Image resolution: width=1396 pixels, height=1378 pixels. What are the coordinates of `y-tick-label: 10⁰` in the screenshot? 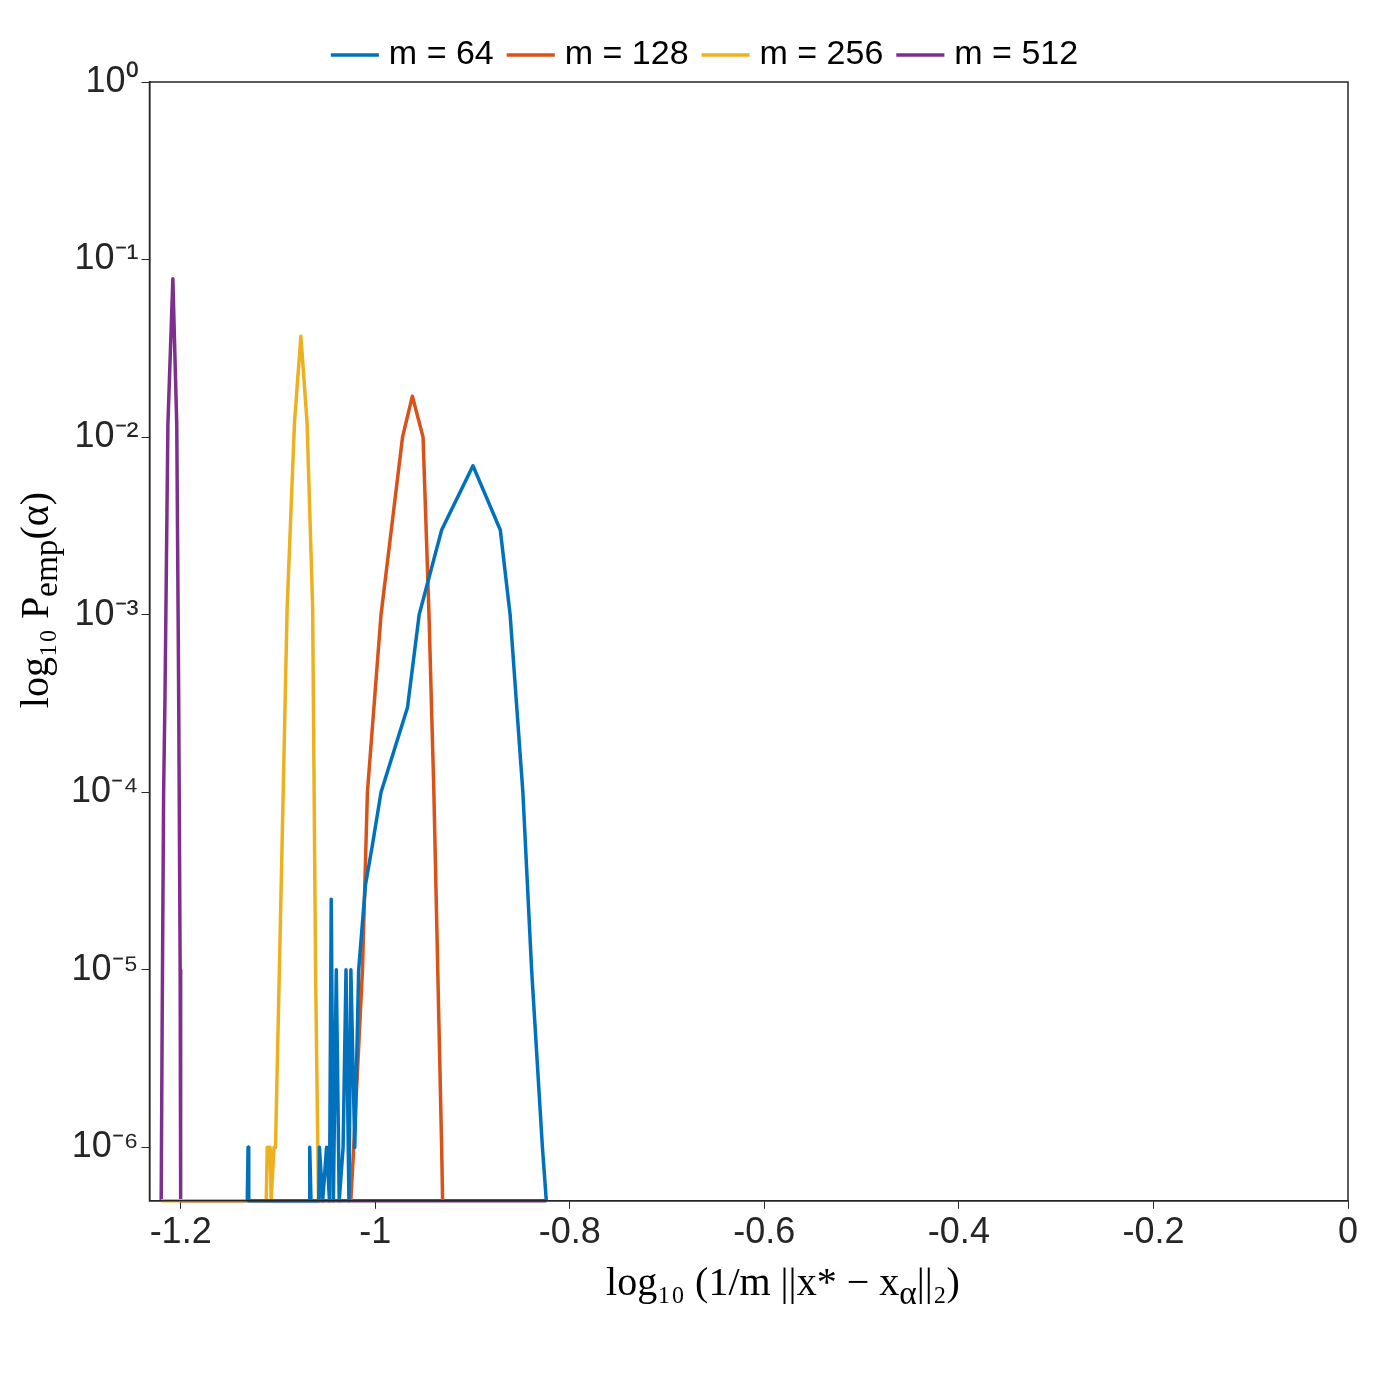 It's located at (112, 79).